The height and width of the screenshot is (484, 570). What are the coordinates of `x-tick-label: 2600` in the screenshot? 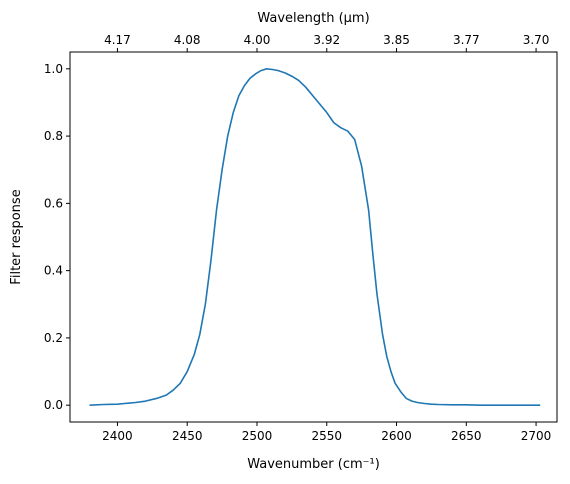 It's located at (396, 436).